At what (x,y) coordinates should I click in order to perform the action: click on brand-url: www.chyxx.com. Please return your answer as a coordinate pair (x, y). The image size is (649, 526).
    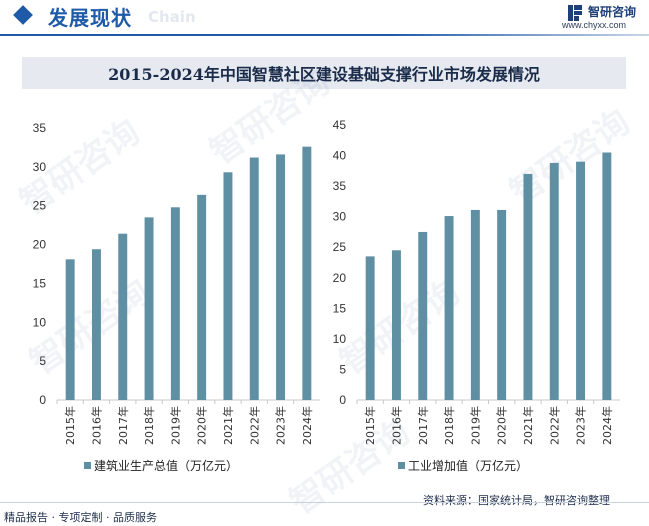
    Looking at the image, I should click on (594, 25).